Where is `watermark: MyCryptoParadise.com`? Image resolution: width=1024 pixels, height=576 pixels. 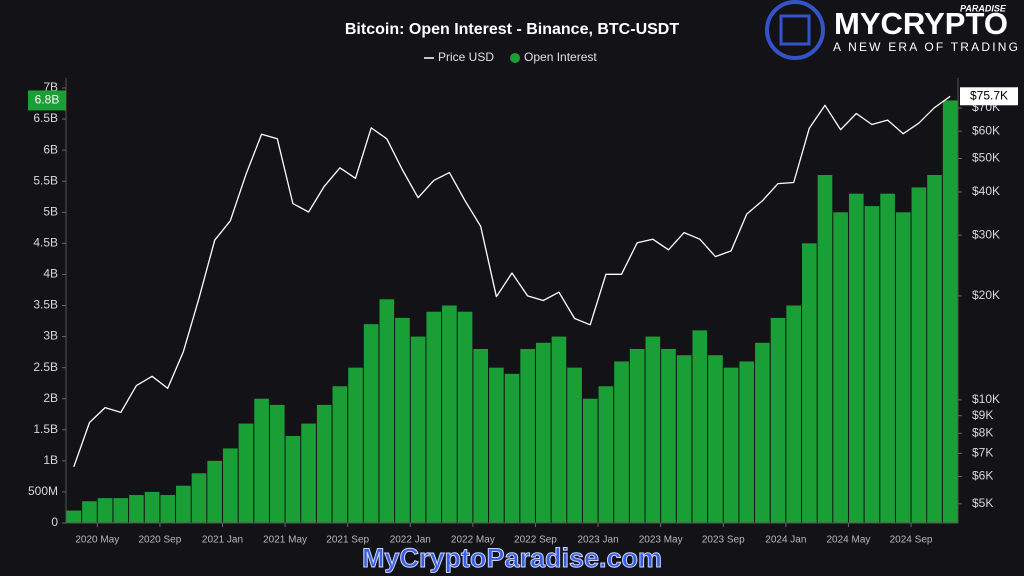 watermark: MyCryptoParadise.com is located at coordinates (512, 558).